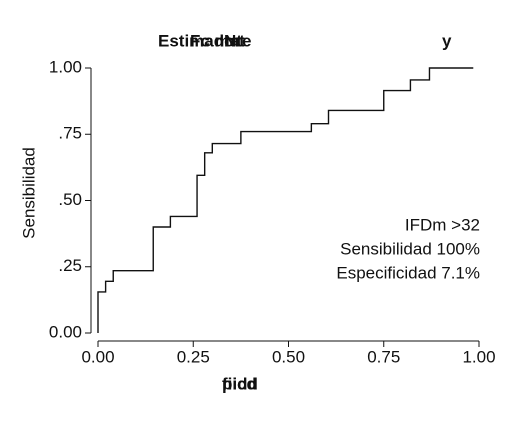 This screenshot has width=526, height=425. I want to click on y-tick-label: 0.00, so click(65, 331).